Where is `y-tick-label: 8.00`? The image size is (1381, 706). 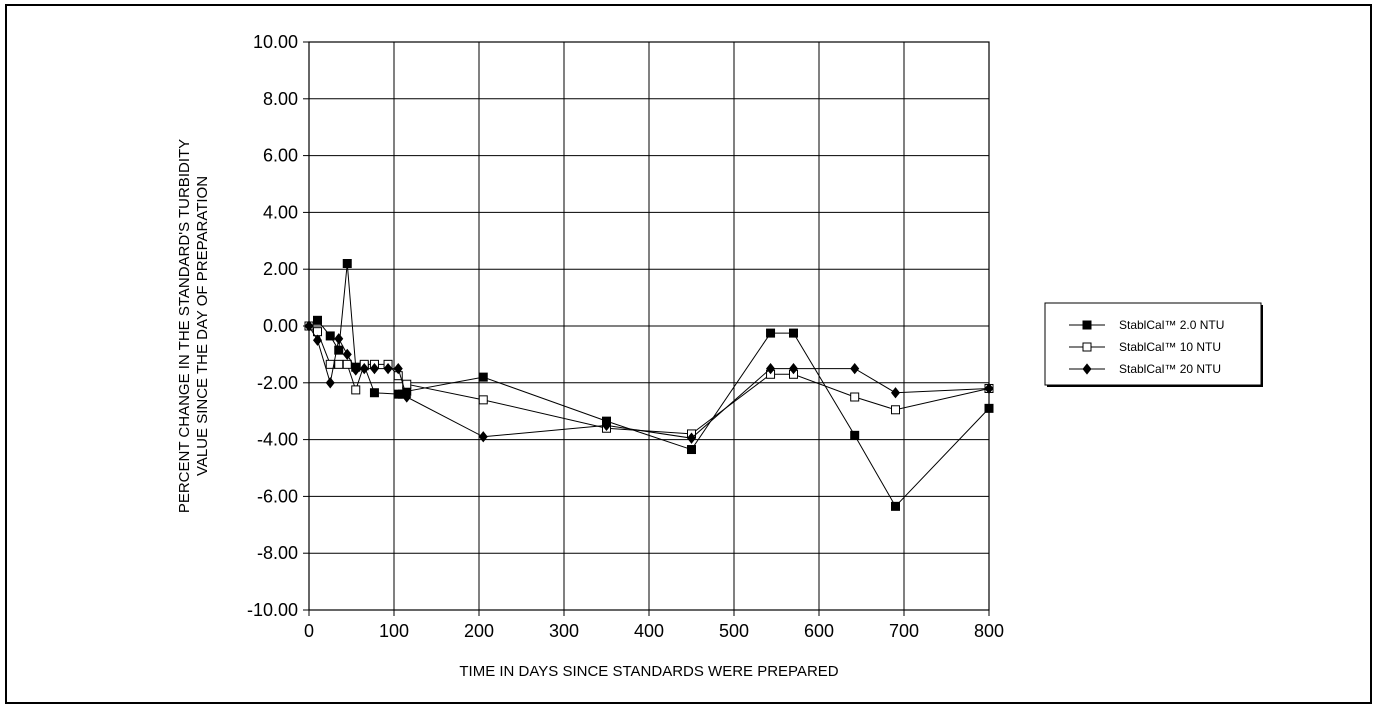 y-tick-label: 8.00 is located at coordinates (280, 99).